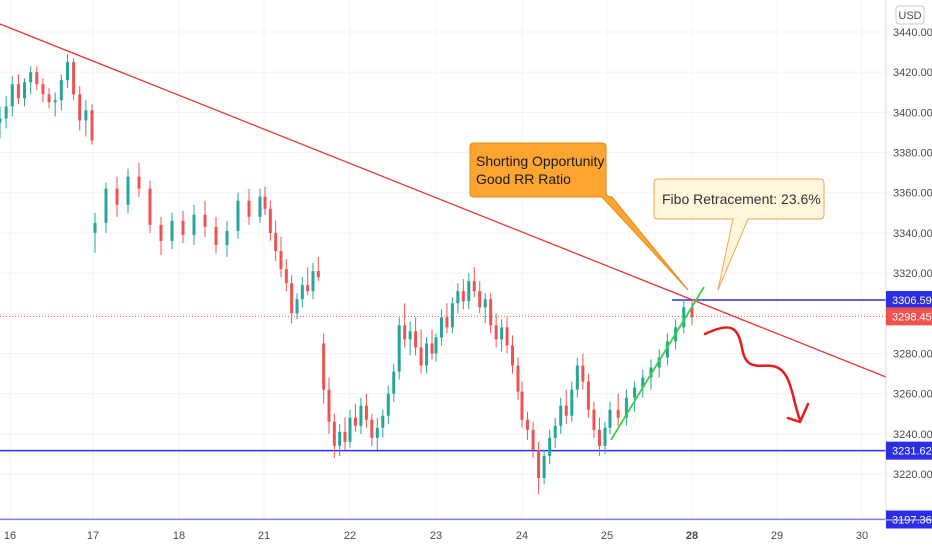  I want to click on time-axis: 16 17 18 21 22 23 24 25 28 29 30, so click(466, 530).